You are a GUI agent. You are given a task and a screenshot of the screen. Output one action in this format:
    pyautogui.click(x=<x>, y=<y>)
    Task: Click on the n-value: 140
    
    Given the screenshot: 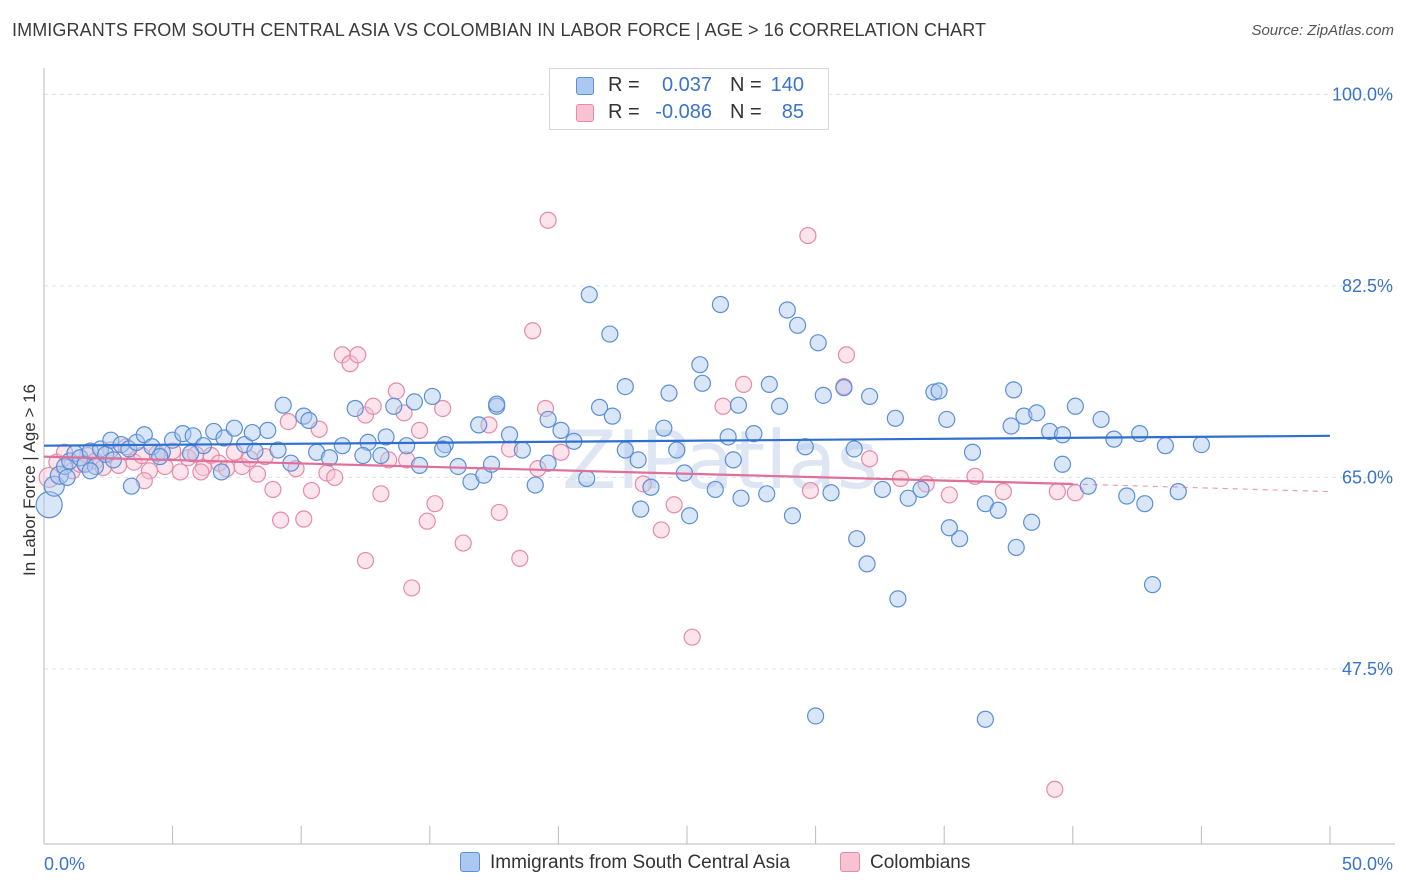 What is the action you would take?
    pyautogui.click(x=787, y=85)
    